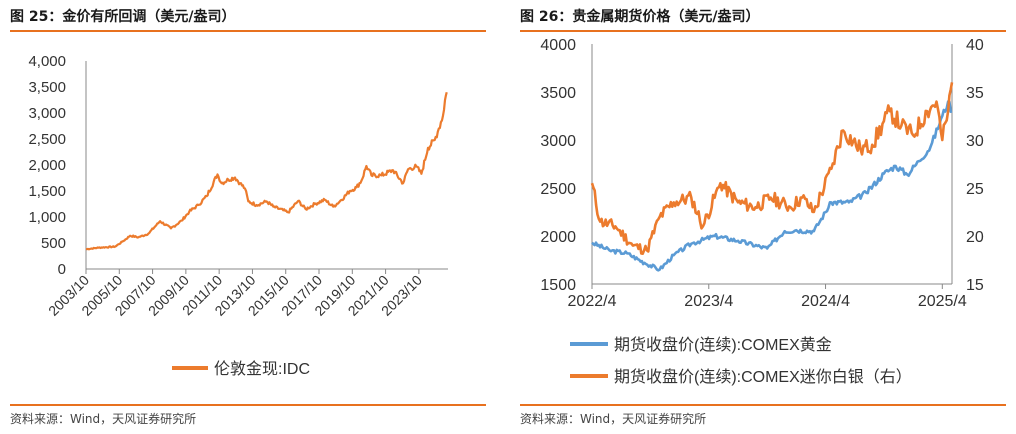 The height and width of the screenshot is (434, 1016). Describe the element at coordinates (592, 301) in the screenshot. I see `x-tick-label: 2022/4` at that location.